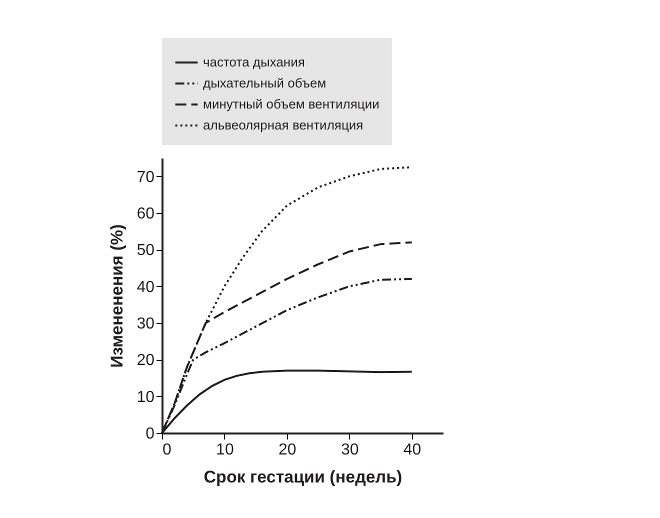 The width and height of the screenshot is (660, 518). Describe the element at coordinates (412, 450) in the screenshot. I see `x-tick-label: 40` at that location.